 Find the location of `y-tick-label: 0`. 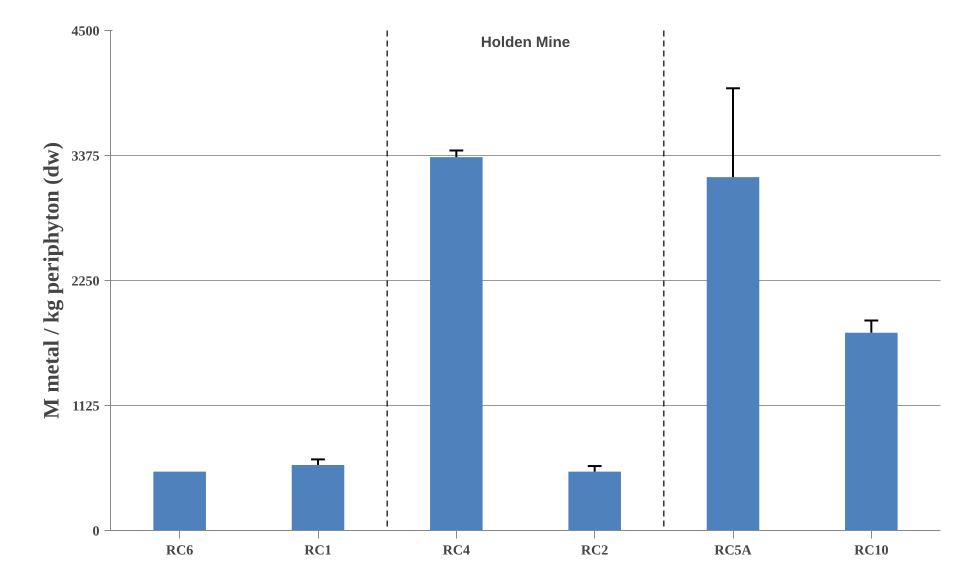

y-tick-label: 0 is located at coordinates (96, 532).